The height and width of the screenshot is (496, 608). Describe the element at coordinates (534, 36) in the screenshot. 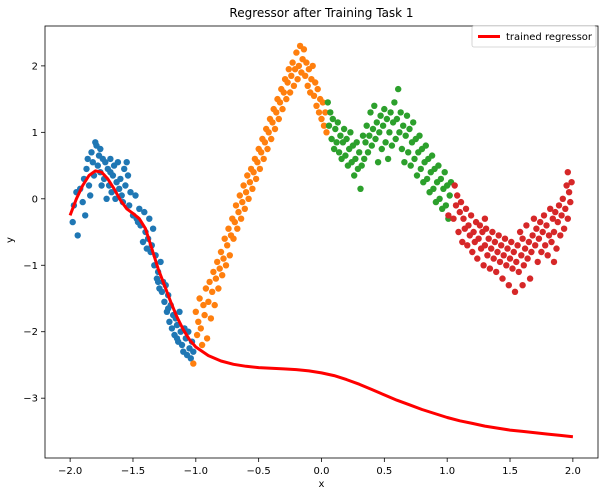

I see `legend: trained regressor` at that location.